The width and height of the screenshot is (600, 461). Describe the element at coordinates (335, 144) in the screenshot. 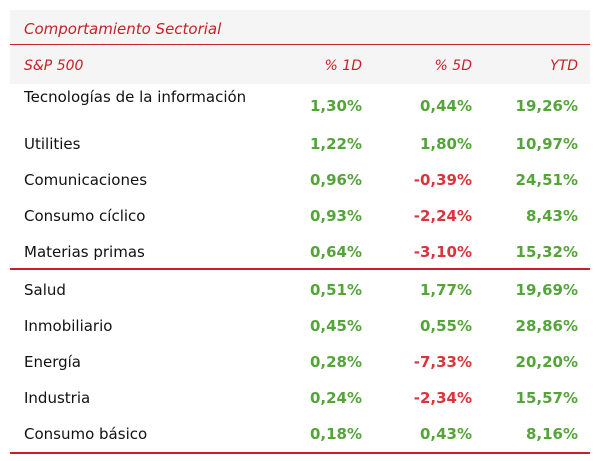

I see `value-d1: 1,22%` at that location.